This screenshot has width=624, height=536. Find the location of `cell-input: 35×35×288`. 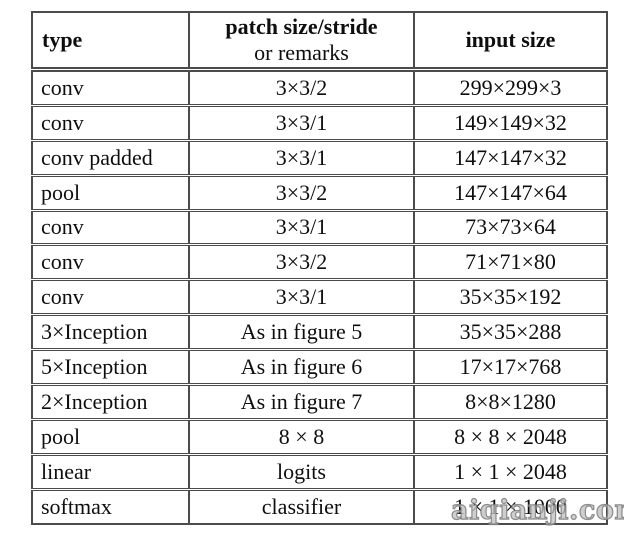

cell-input: 35×35×288 is located at coordinates (510, 331).